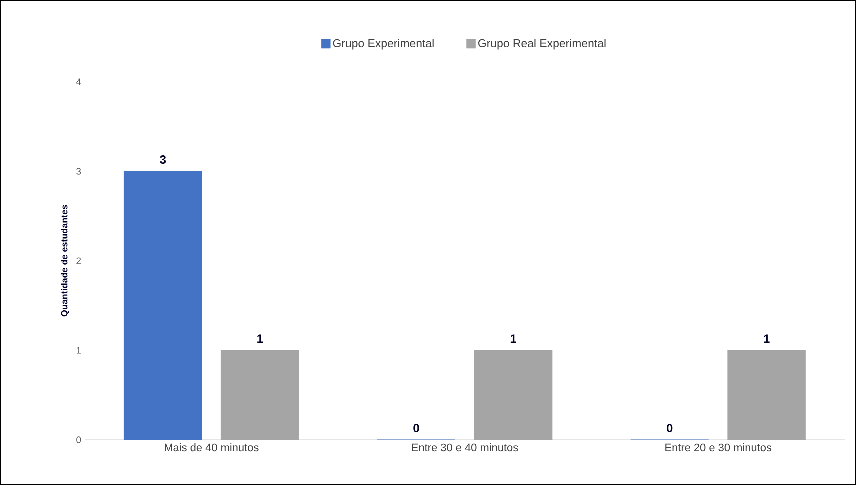 The height and width of the screenshot is (485, 856). I want to click on x-tick-label: Mais de 40 minutos, so click(212, 448).